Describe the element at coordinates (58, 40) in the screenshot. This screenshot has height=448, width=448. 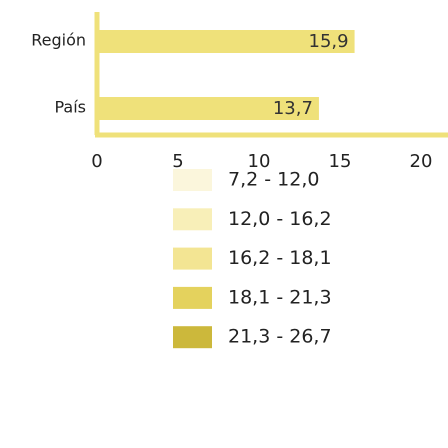
I see `category-label: Región` at that location.